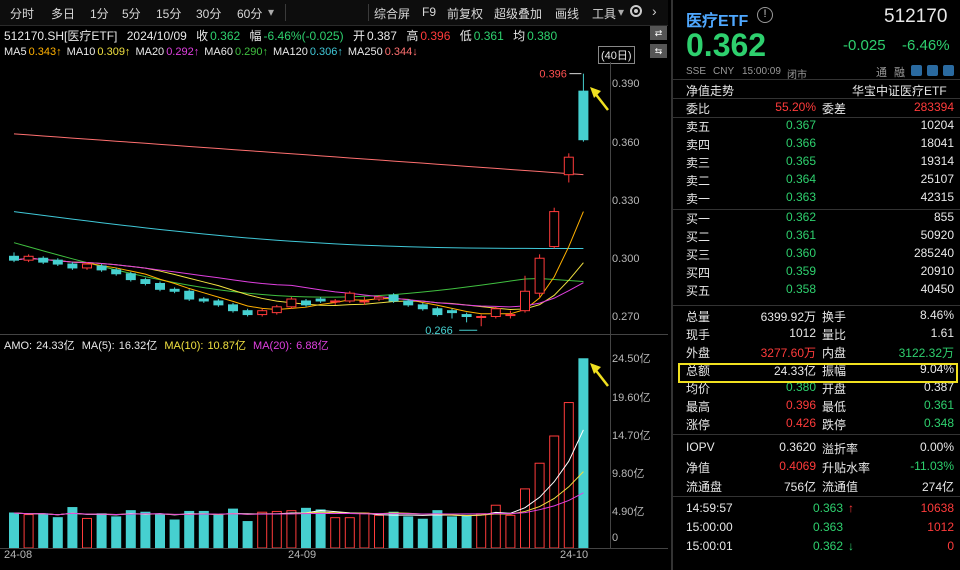  I want to click on bid-volume: 20910, so click(937, 271).